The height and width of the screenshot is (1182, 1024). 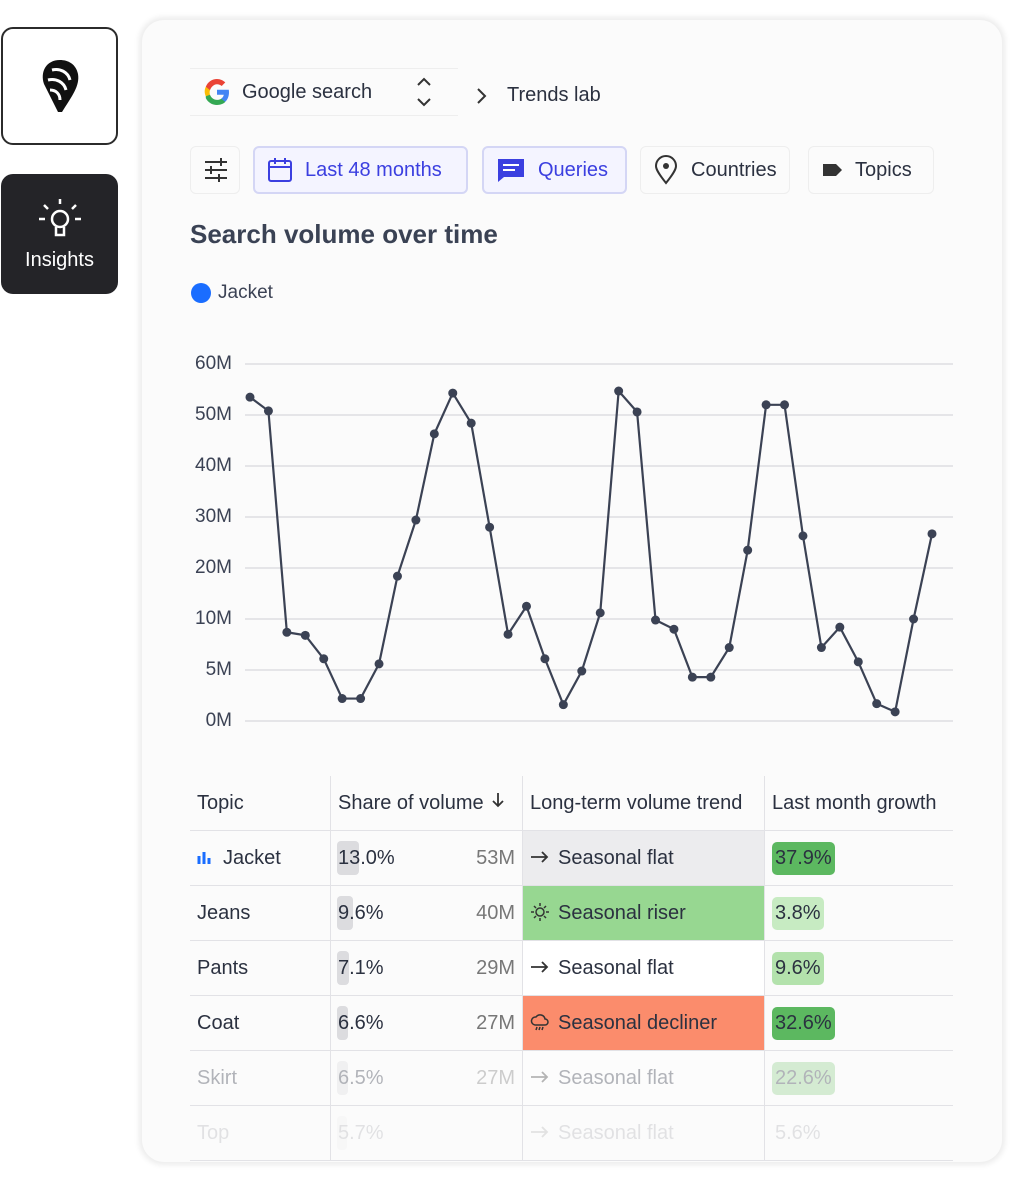 I want to click on growth: 32.6%, so click(x=803, y=1023).